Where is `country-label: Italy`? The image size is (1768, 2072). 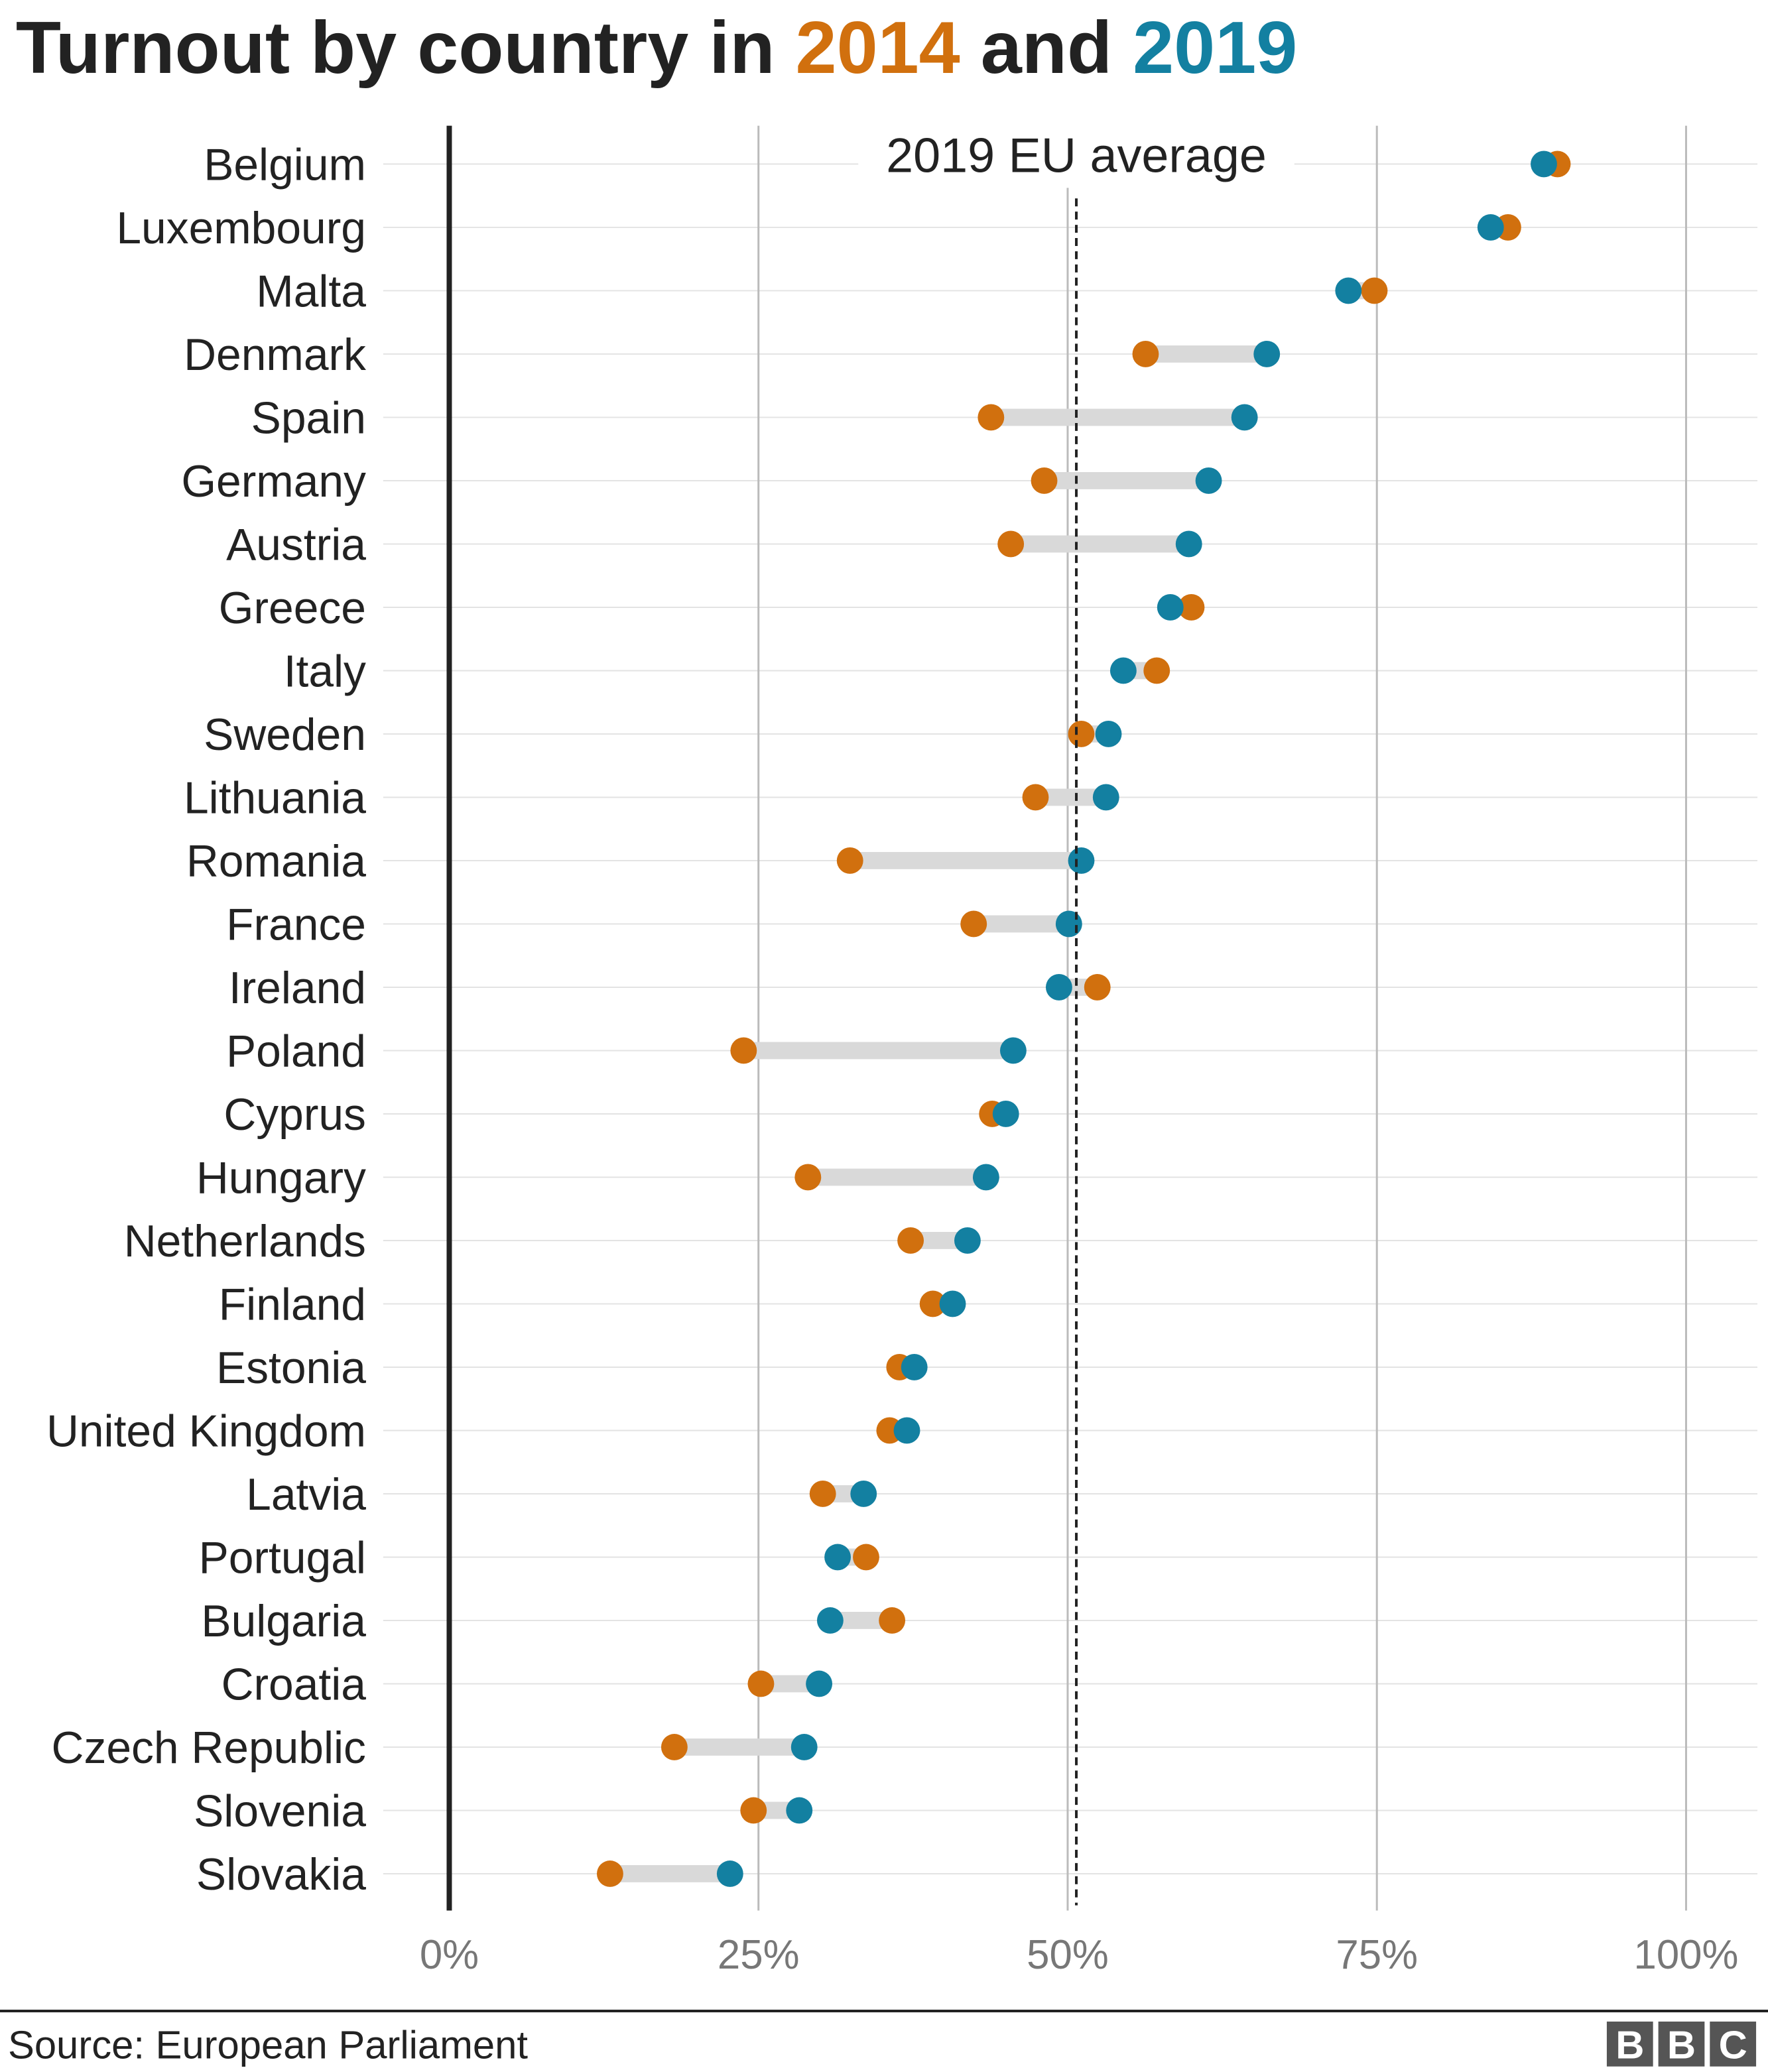 country-label: Italy is located at coordinates (325, 671).